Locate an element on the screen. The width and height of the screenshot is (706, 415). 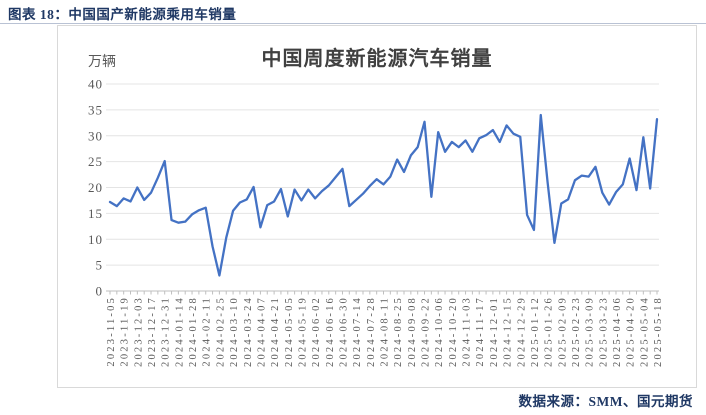
svg-text: 2024-10-20 is located at coordinates (453, 331).